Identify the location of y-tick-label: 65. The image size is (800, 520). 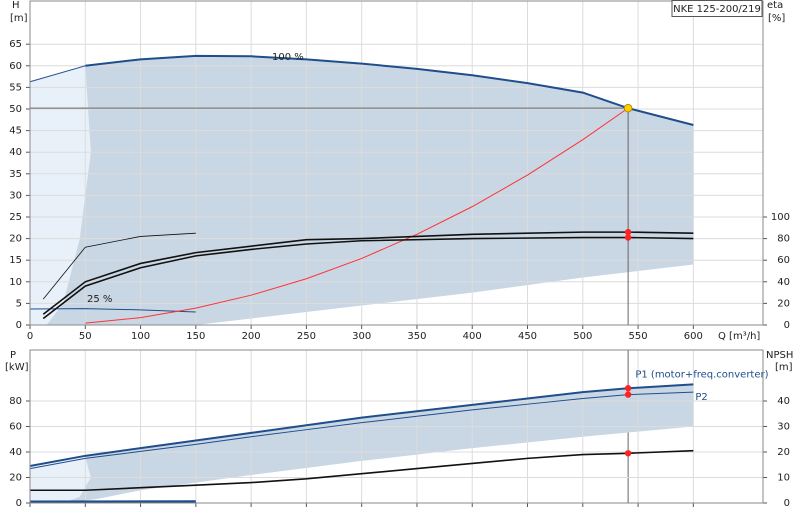
(15, 44).